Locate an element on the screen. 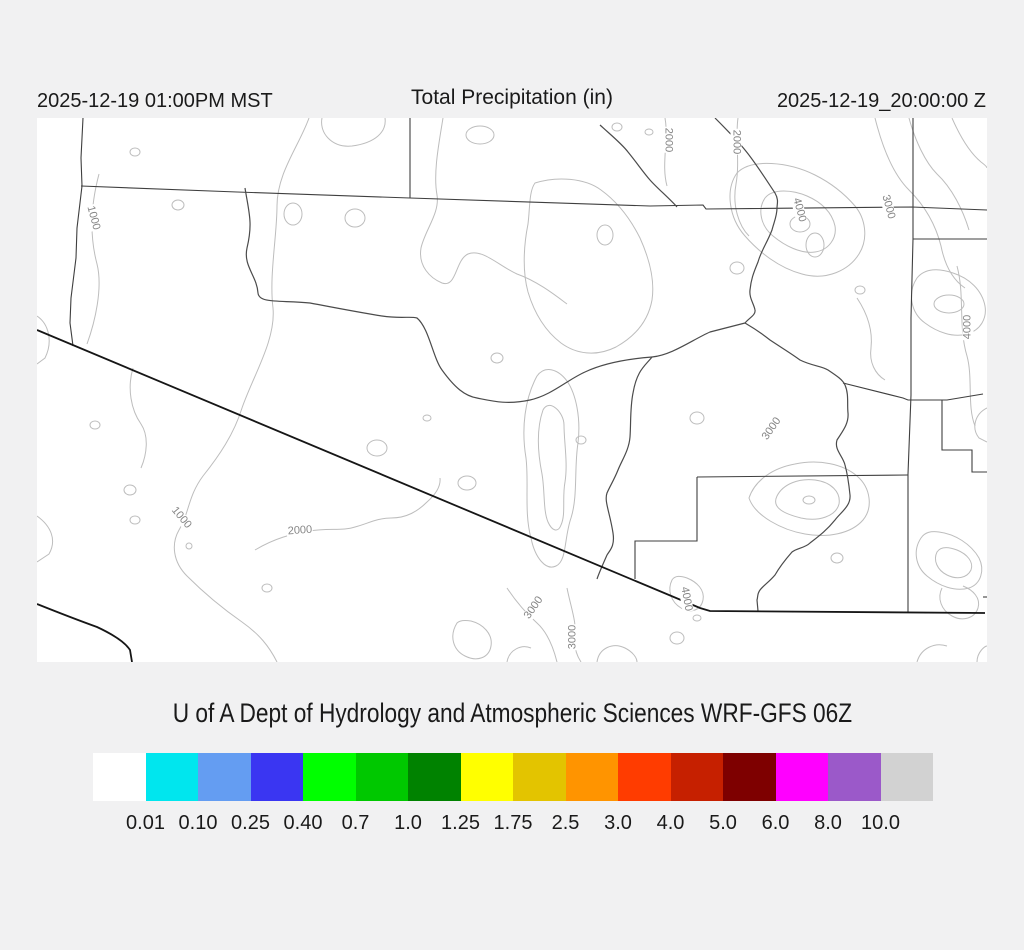 Image resolution: width=1024 pixels, height=950 pixels. plot-title: Total Precipitation (in) is located at coordinates (512, 97).